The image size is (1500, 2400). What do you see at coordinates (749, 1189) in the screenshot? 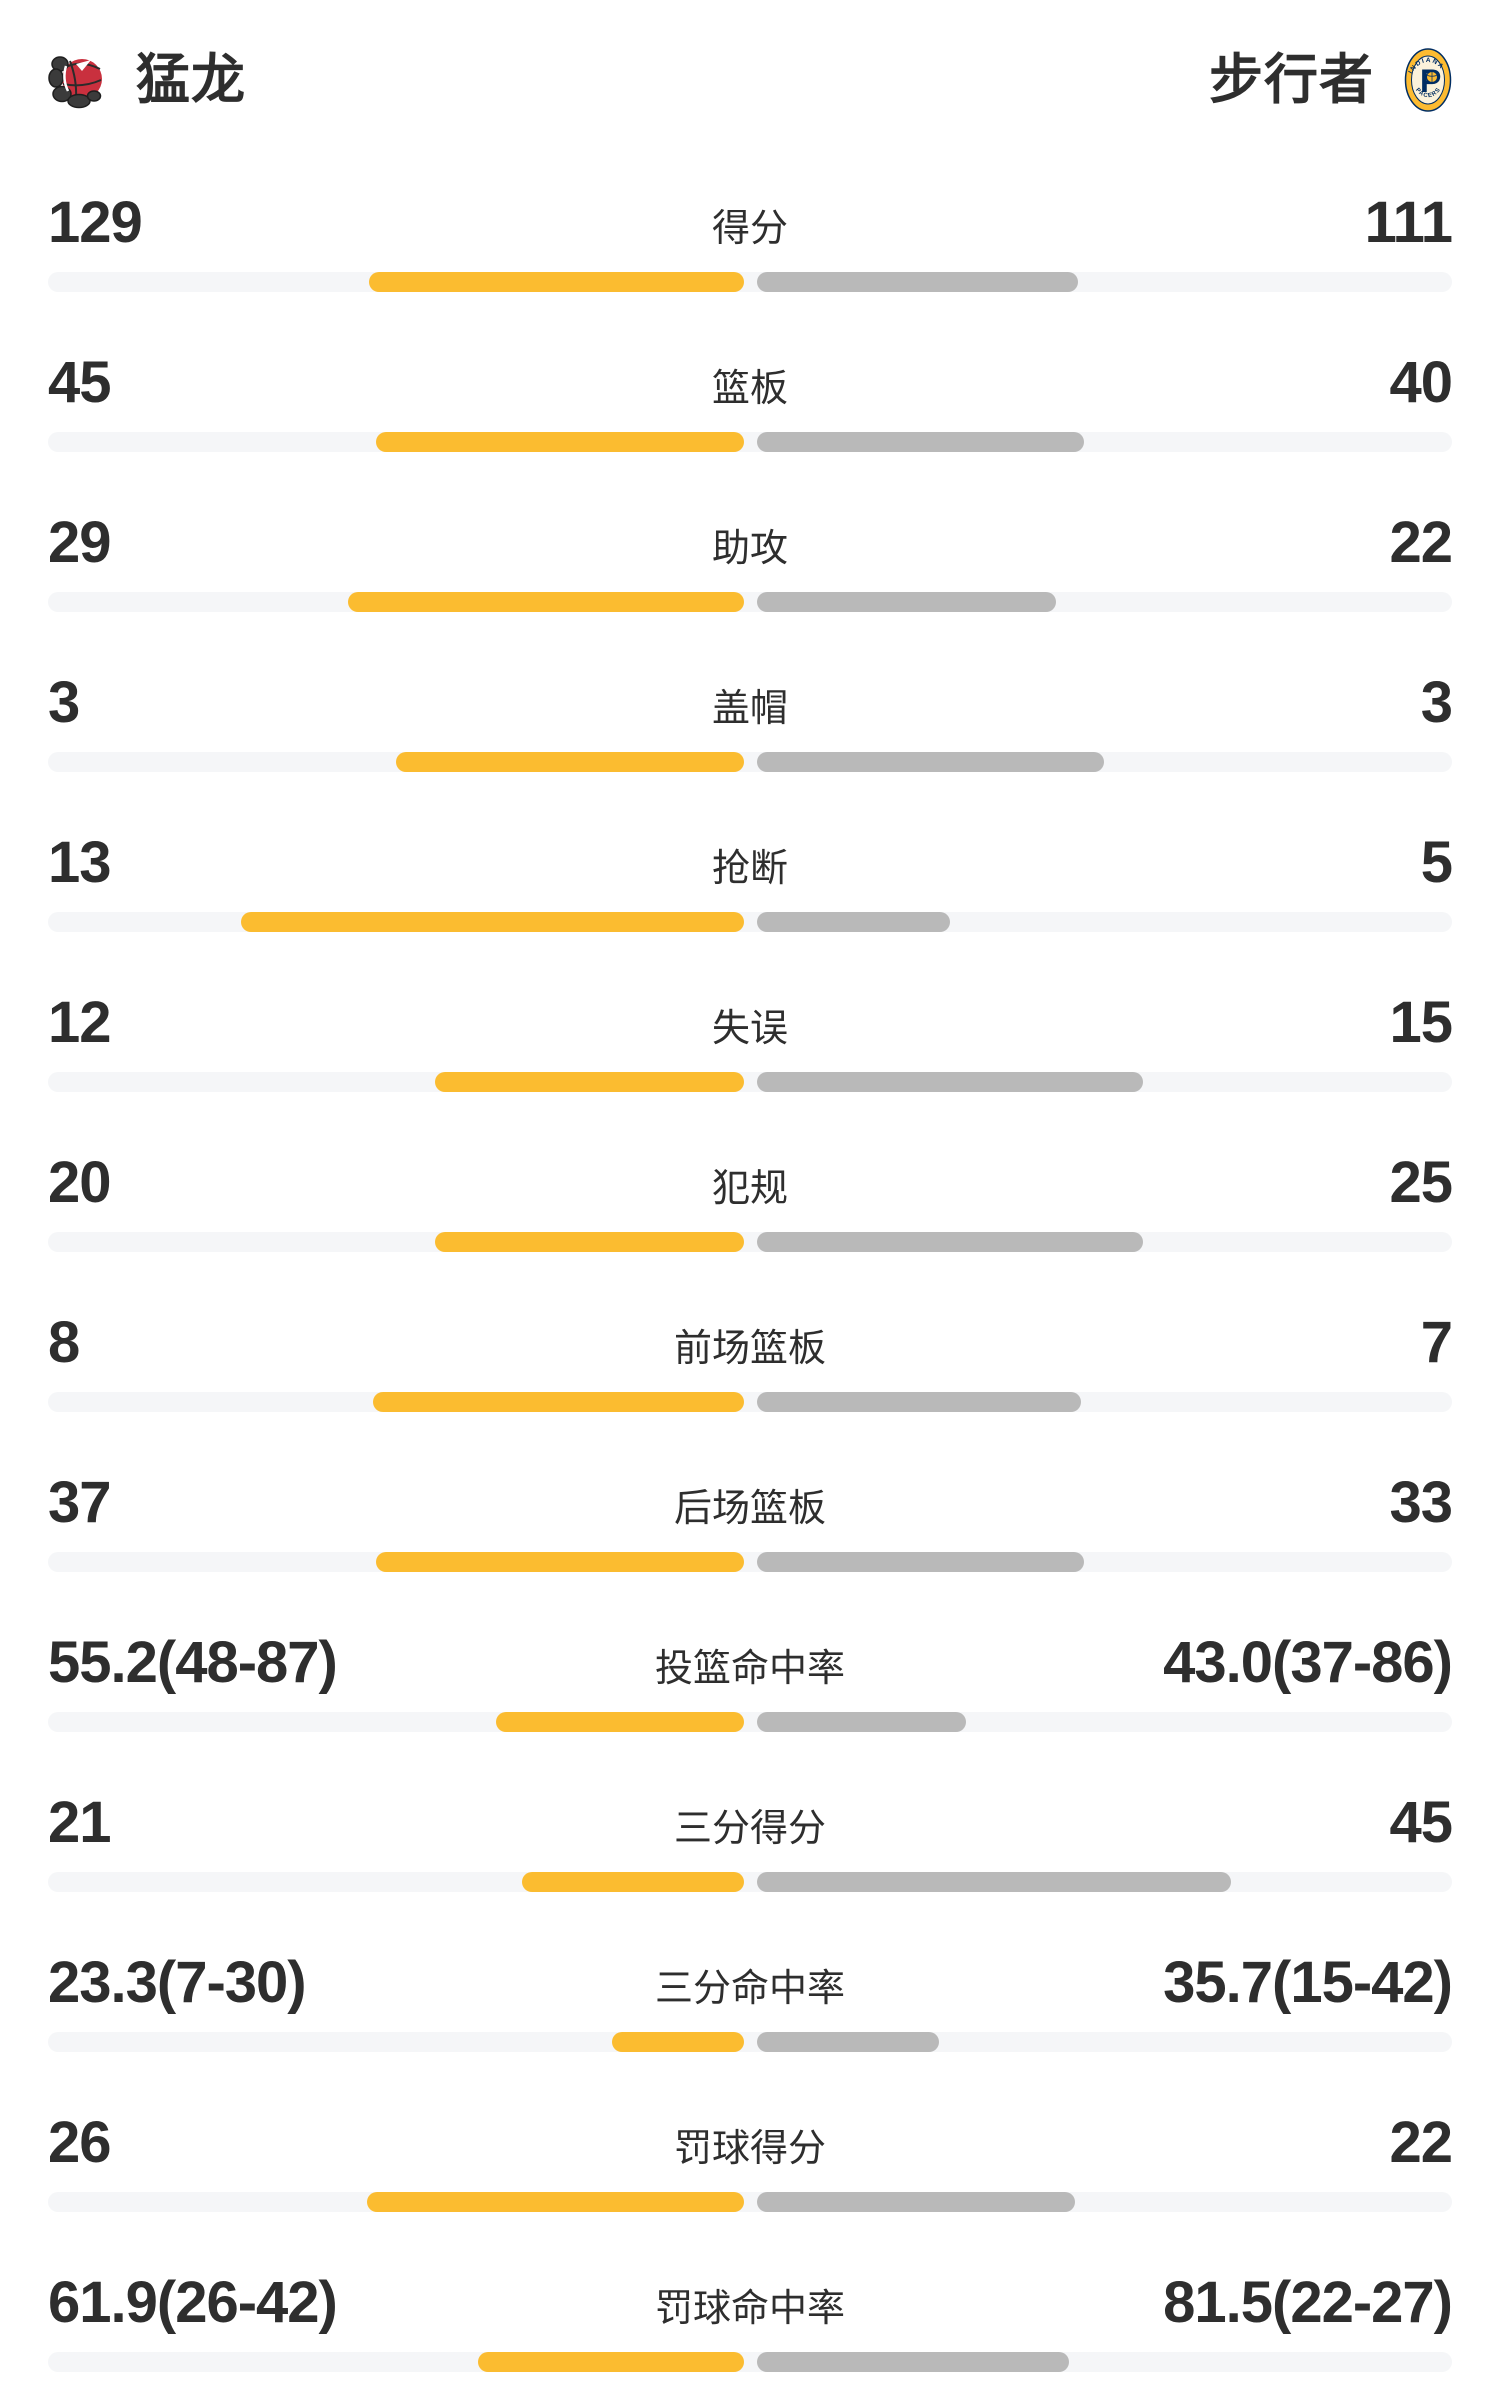
I see `stat-label: 犯规` at bounding box center [749, 1189].